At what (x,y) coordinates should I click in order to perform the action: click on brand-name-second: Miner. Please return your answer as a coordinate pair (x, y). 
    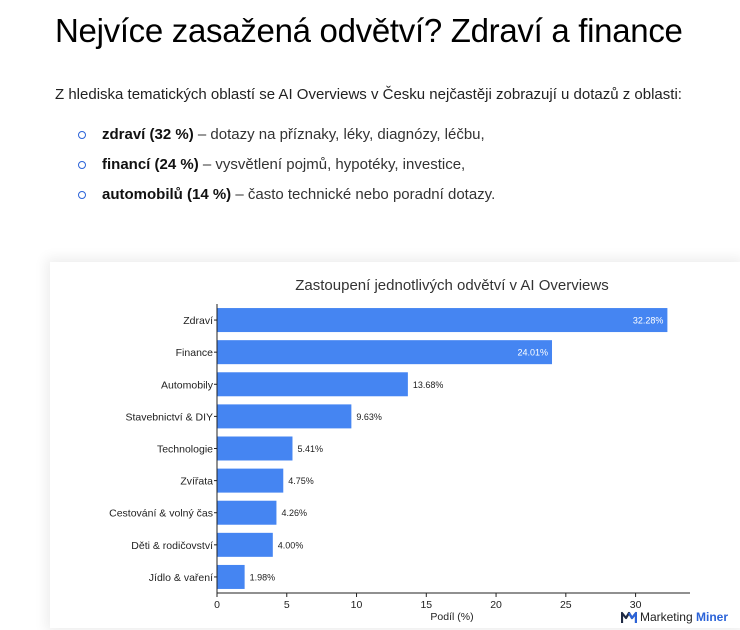
    Looking at the image, I should click on (711, 617).